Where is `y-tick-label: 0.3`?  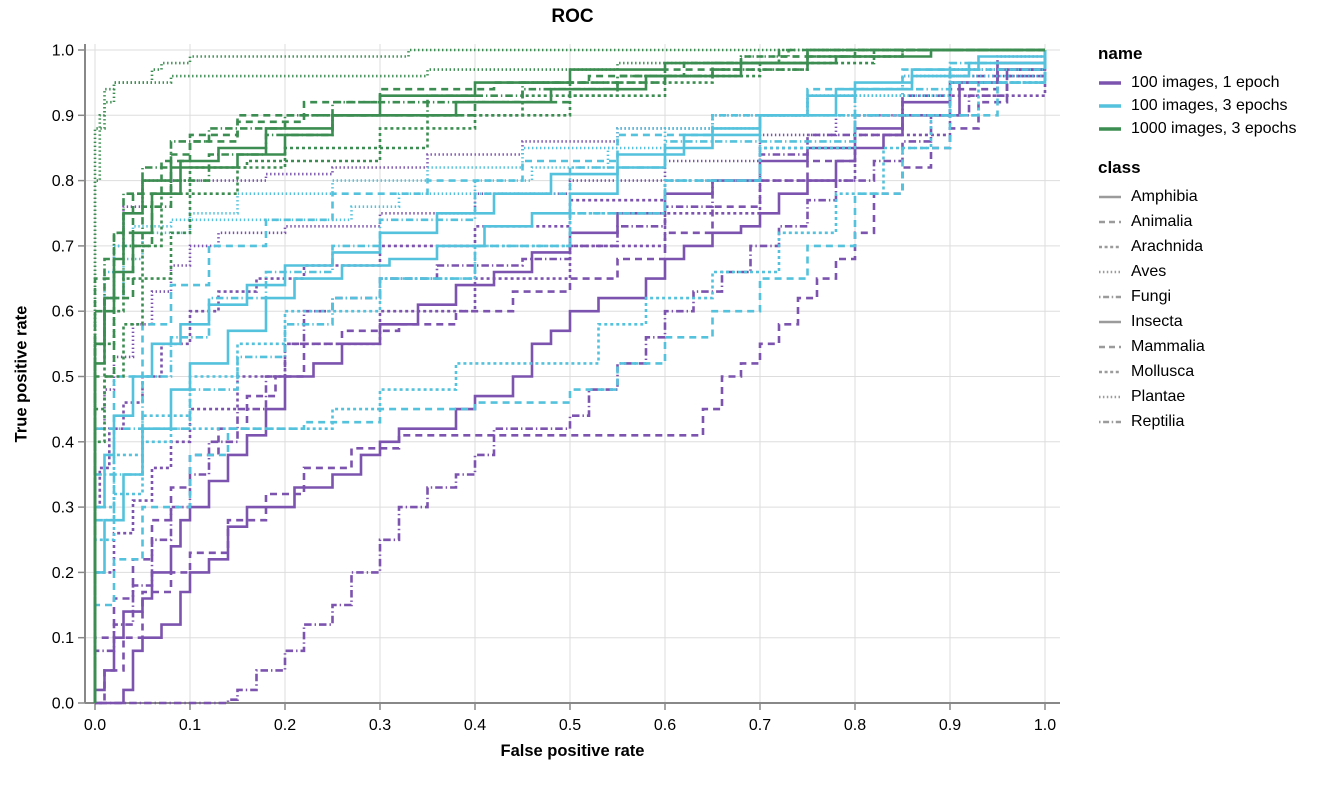 y-tick-label: 0.3 is located at coordinates (63, 508).